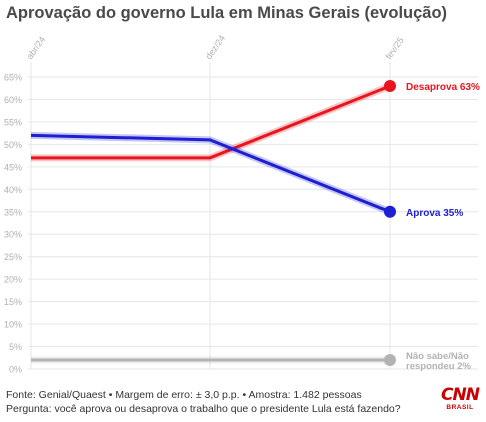 Image resolution: width=486 pixels, height=422 pixels. What do you see at coordinates (394, 48) in the screenshot?
I see `x-tick-label: fev/25` at bounding box center [394, 48].